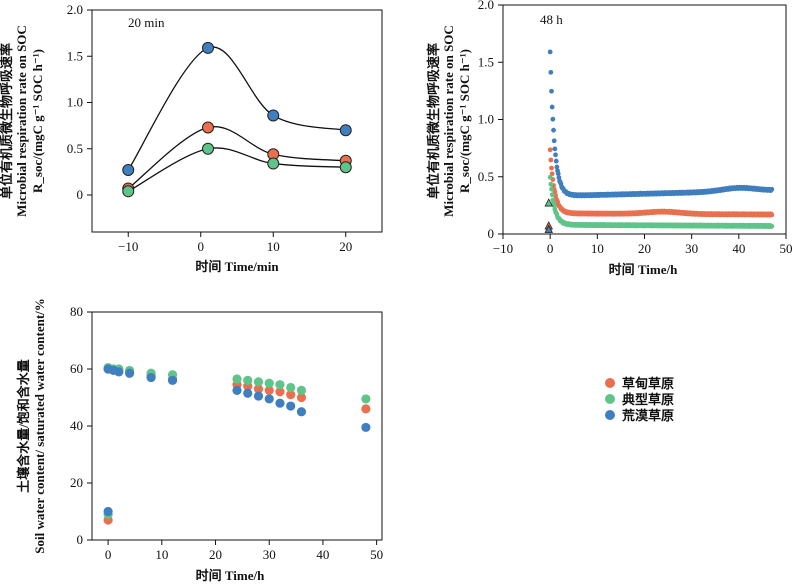 The height and width of the screenshot is (584, 800). Describe the element at coordinates (644, 119) in the screenshot. I see `panel-48h-frame` at that location.